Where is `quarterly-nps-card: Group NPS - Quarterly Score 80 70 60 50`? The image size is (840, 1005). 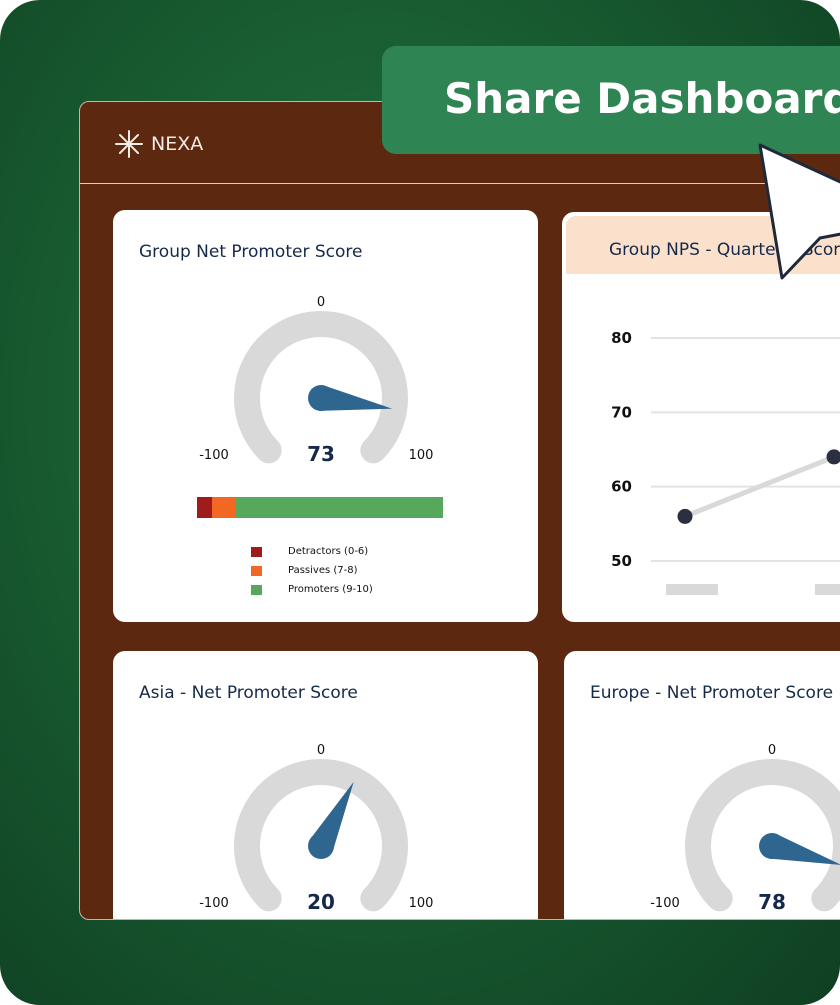 quarterly-nps-card: Group NPS - Quarterly Score 80 70 60 50 is located at coordinates (701, 417).